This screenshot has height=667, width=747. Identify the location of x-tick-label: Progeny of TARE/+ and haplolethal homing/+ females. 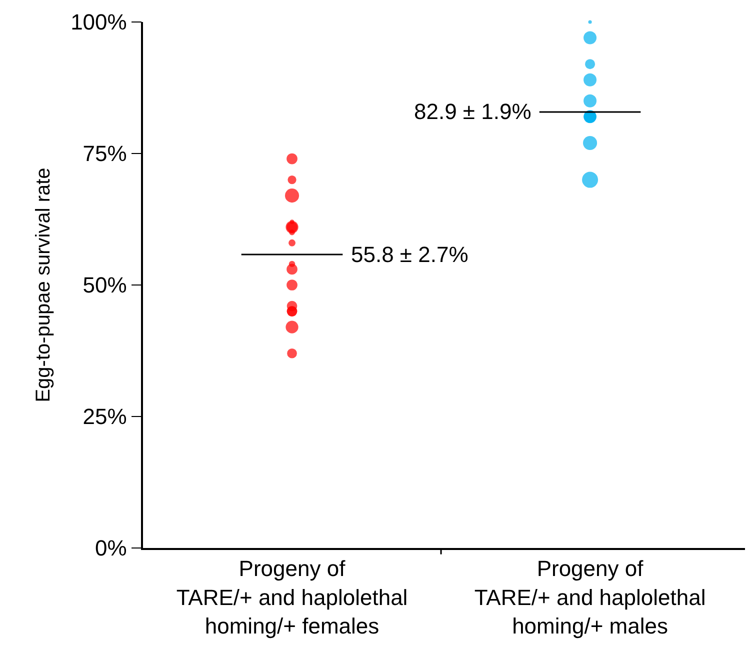
(292, 597).